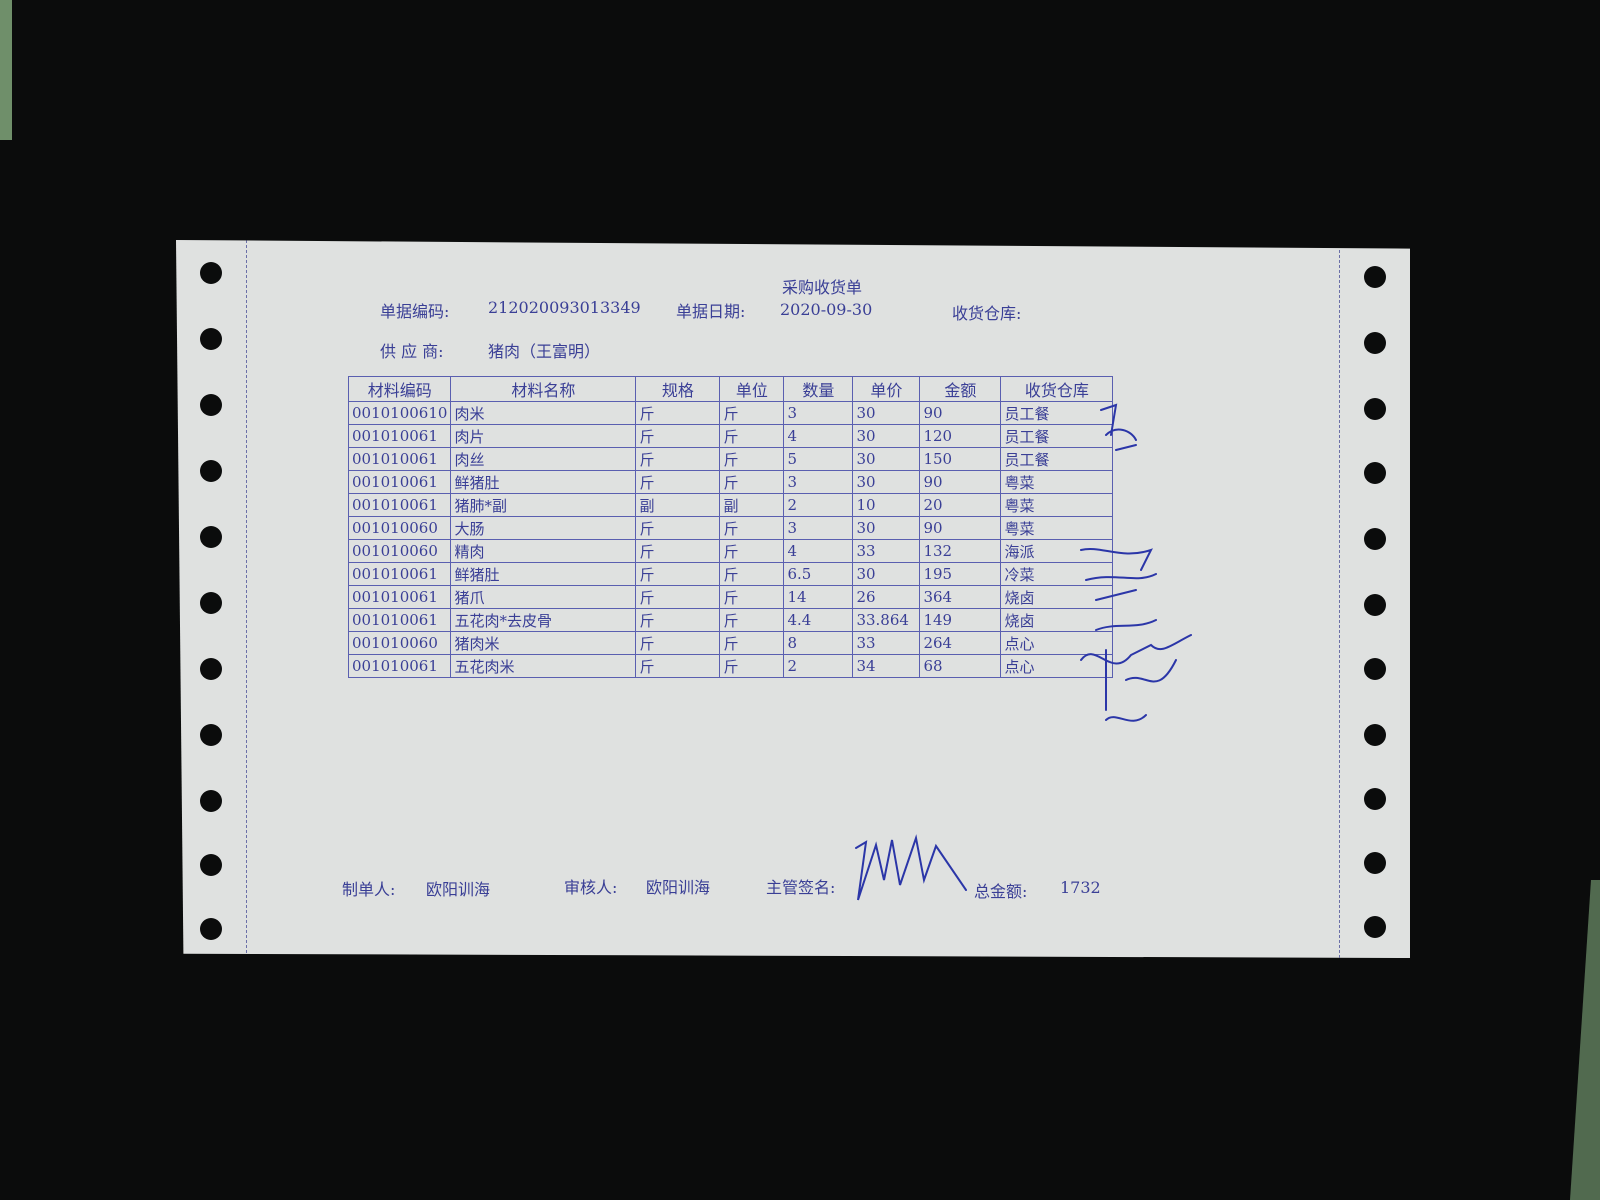 The image size is (1600, 1200). Describe the element at coordinates (1001, 891) in the screenshot. I see `total-label: 总金额:` at that location.